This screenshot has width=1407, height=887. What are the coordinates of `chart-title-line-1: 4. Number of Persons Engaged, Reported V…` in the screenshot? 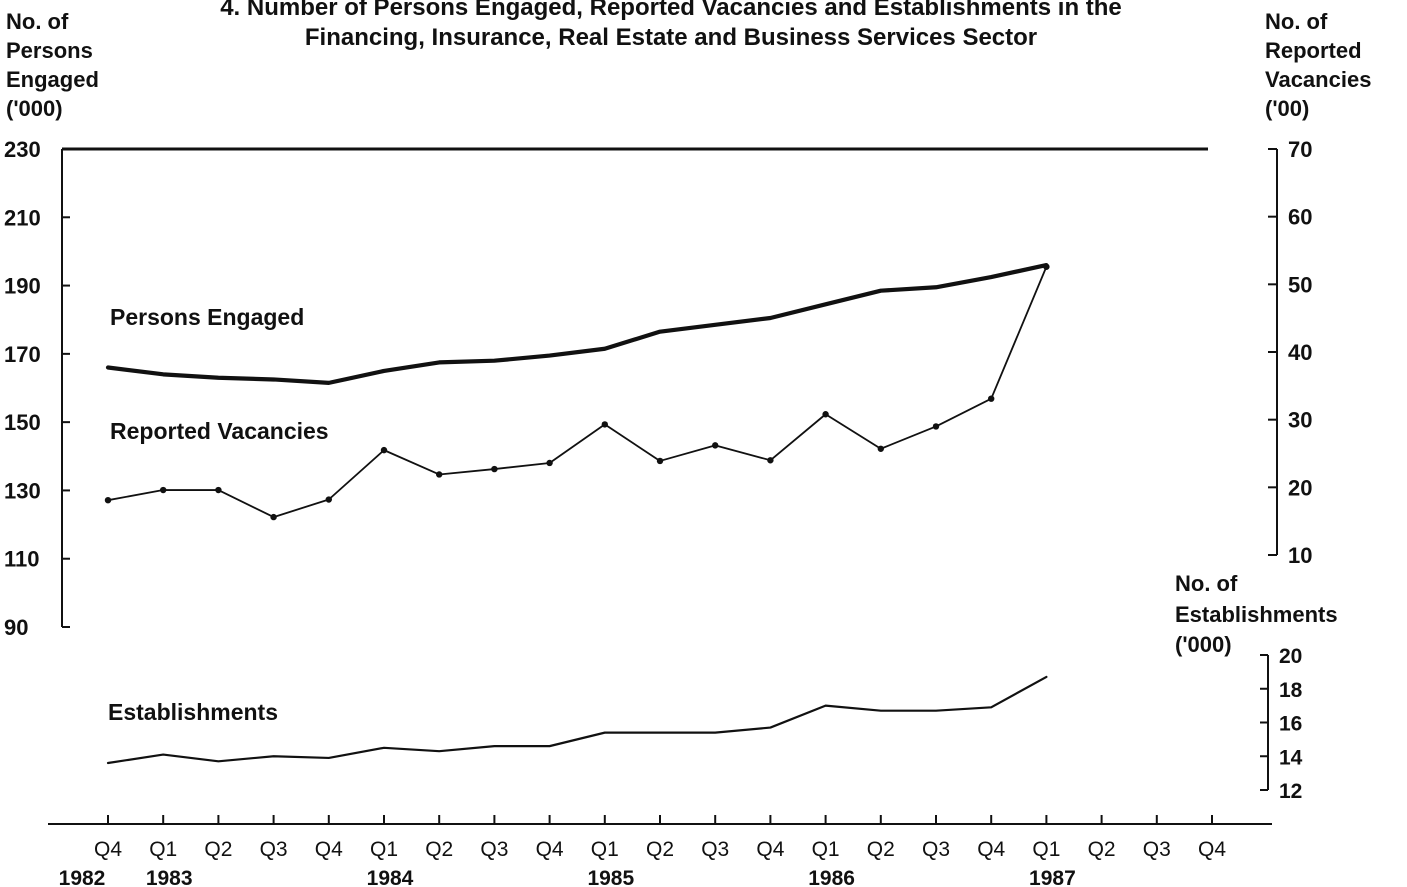 It's located at (671, 10).